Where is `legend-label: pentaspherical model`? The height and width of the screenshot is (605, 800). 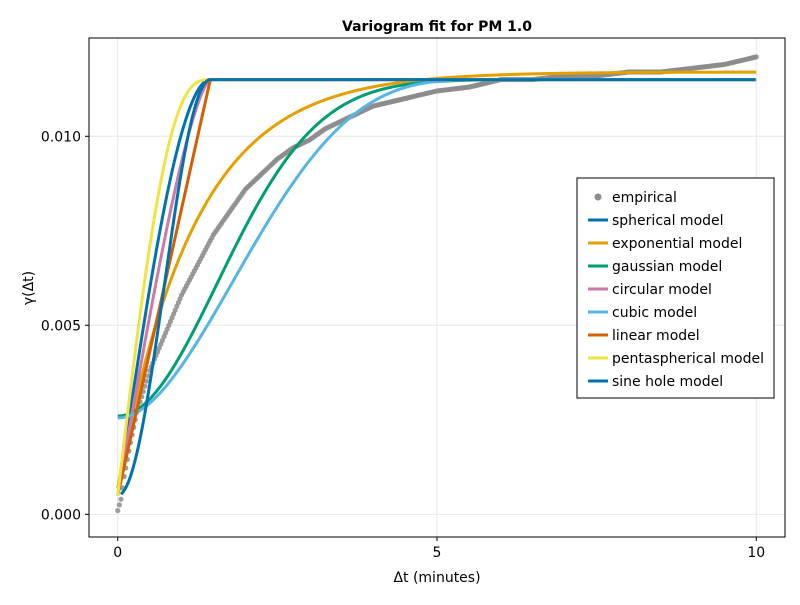
legend-label: pentaspherical model is located at coordinates (688, 359).